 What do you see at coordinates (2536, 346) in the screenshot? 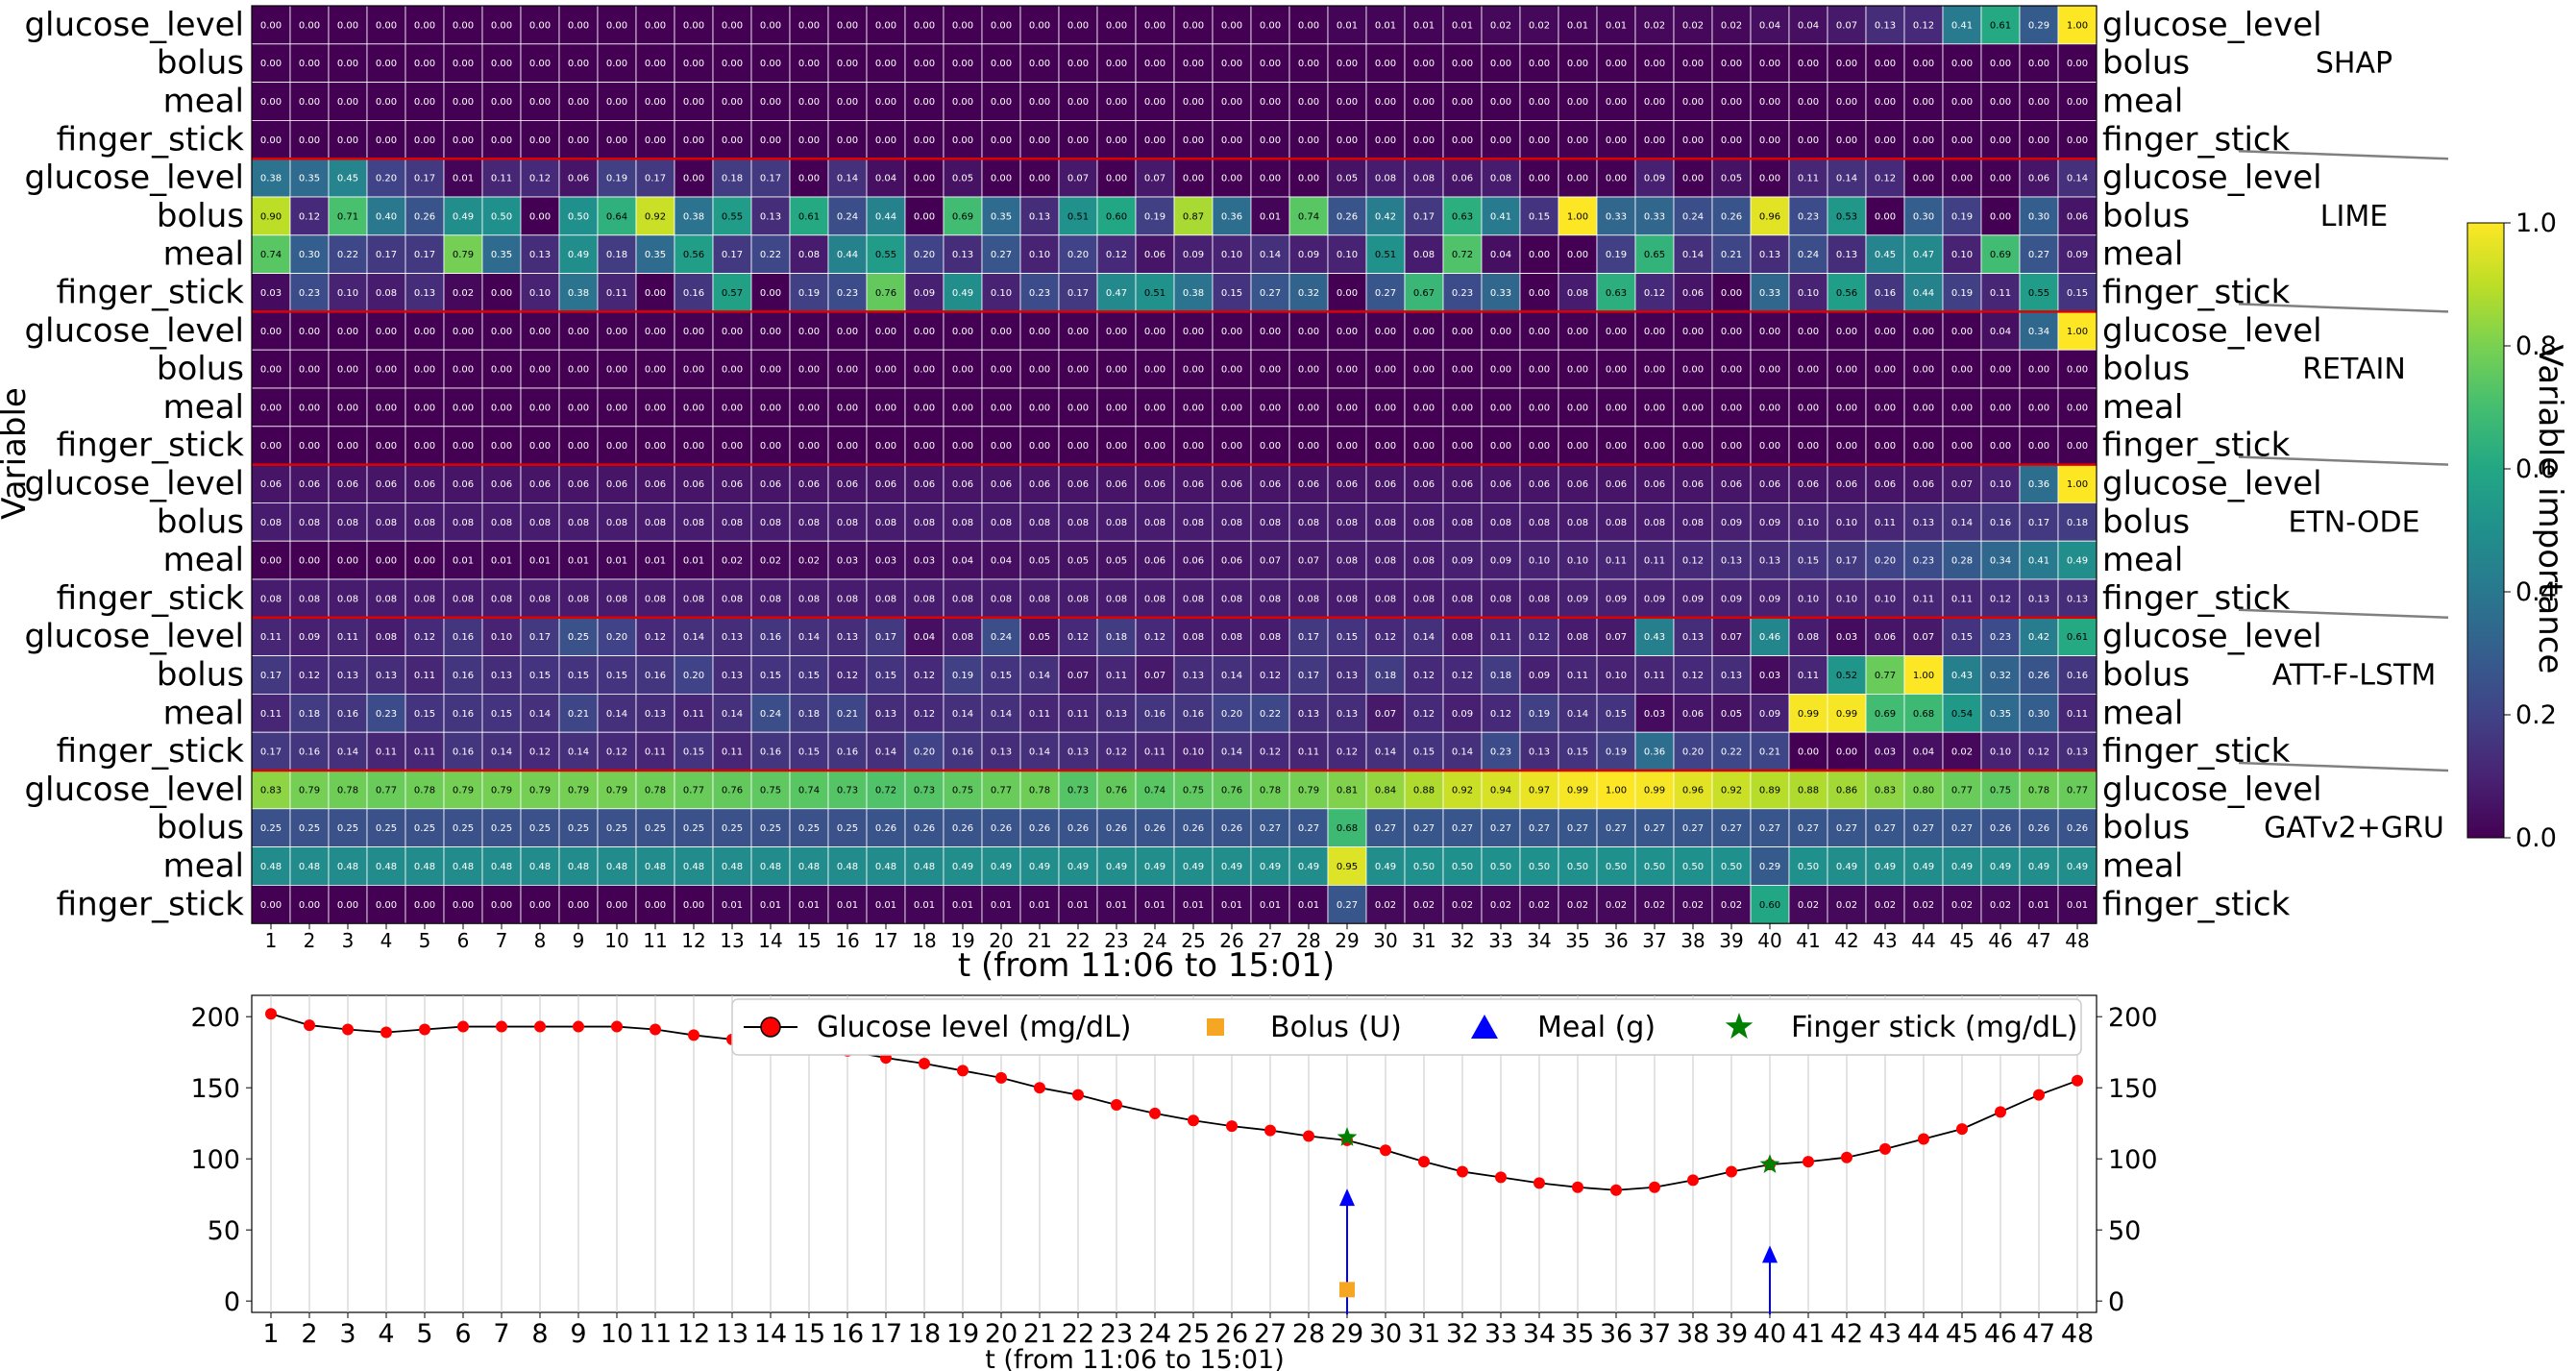
I see `colorbar-tick-label: 0.8` at bounding box center [2536, 346].